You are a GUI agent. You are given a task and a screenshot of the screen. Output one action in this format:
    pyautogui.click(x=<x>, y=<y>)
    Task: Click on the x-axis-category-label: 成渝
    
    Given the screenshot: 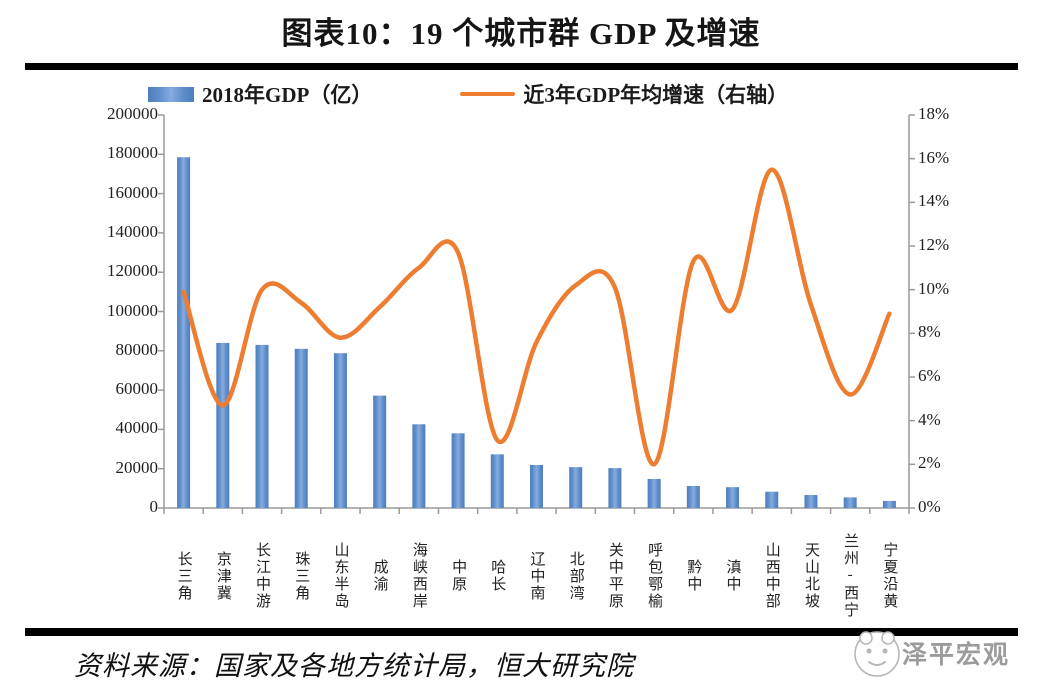 What is the action you would take?
    pyautogui.click(x=379, y=576)
    